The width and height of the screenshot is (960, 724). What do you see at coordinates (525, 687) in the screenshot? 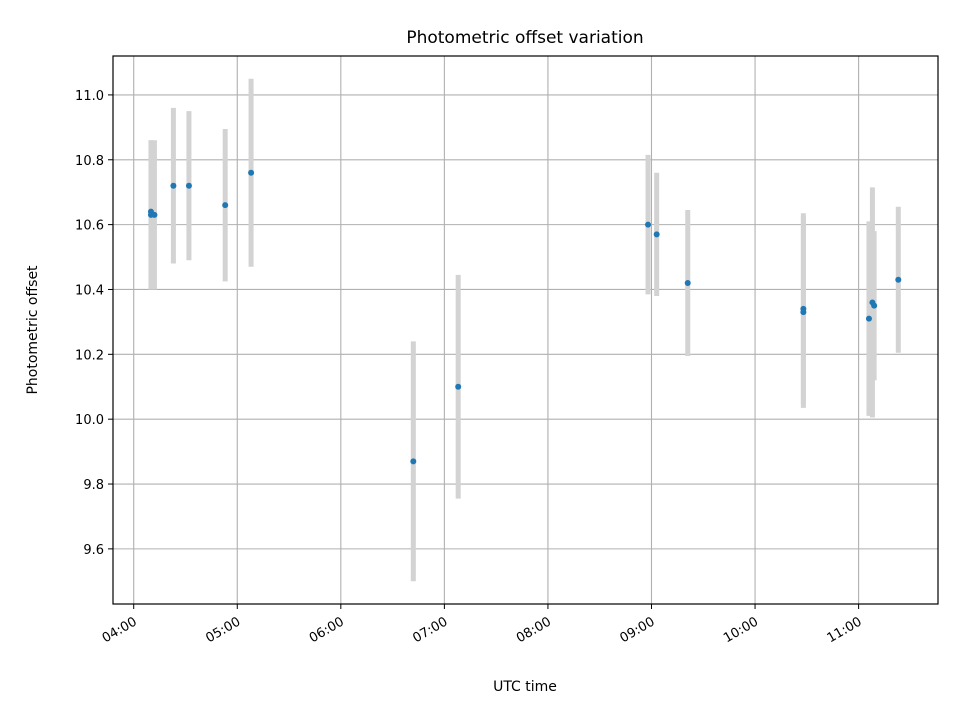
I see `x-axis-label: UTC time` at bounding box center [525, 687].